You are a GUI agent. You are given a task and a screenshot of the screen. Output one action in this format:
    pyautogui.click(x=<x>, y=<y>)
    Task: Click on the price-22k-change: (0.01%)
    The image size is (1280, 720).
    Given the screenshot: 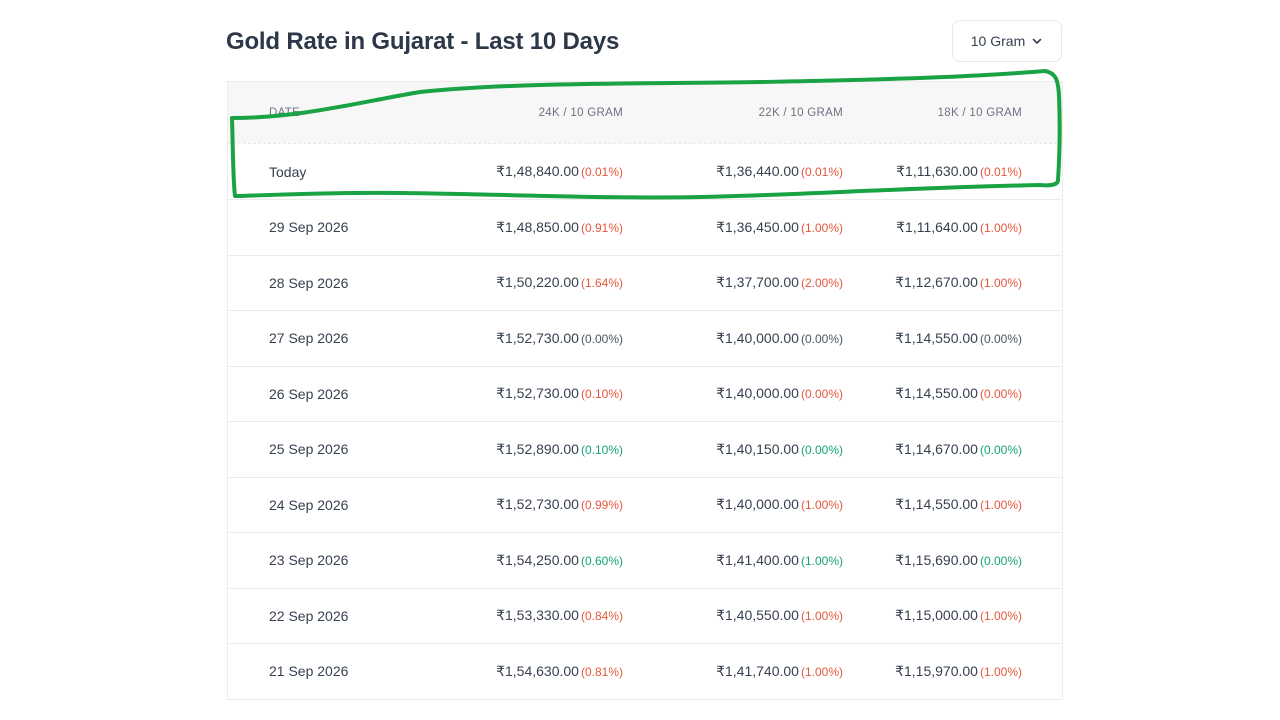 What is the action you would take?
    pyautogui.click(x=822, y=172)
    